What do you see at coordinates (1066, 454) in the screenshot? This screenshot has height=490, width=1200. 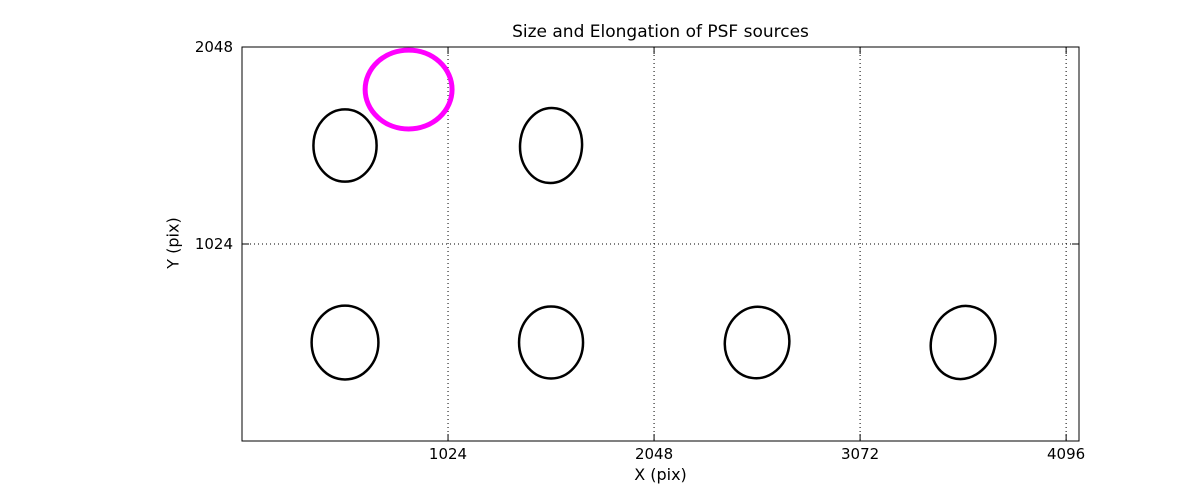 I see `x-tick-label: 4096` at bounding box center [1066, 454].